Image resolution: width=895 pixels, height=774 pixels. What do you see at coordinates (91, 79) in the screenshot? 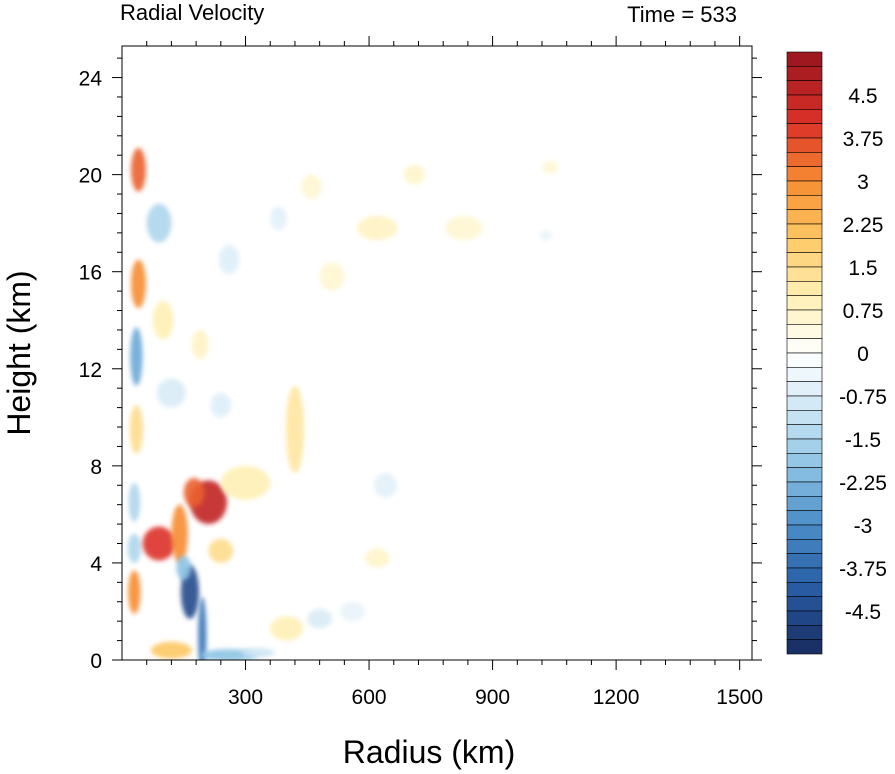
I see `y-tick-label: 24` at bounding box center [91, 79].